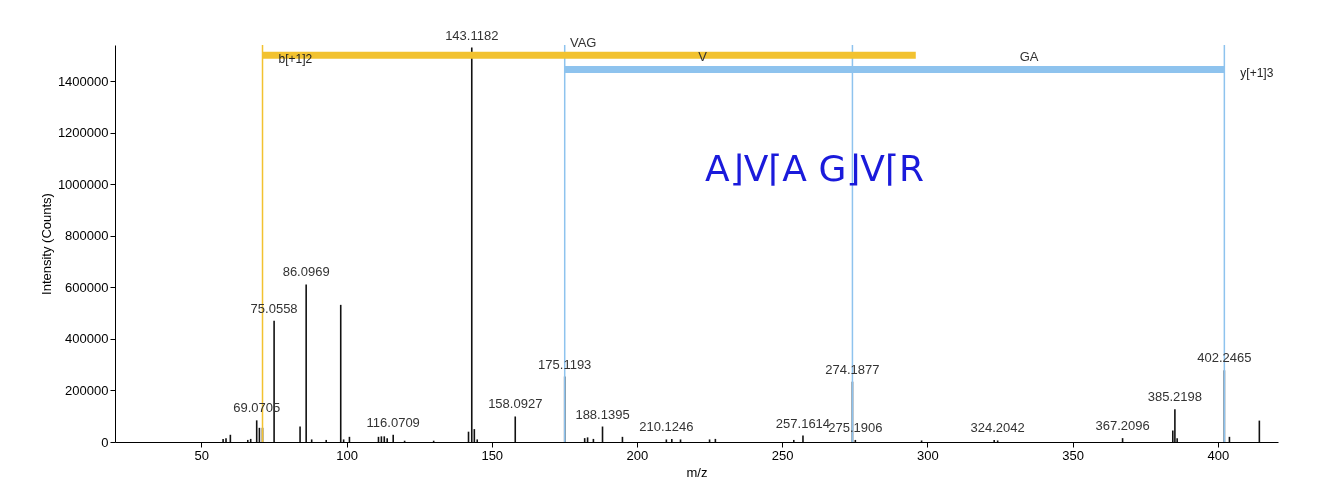  What do you see at coordinates (83, 133) in the screenshot?
I see `y-tick-label: 1200000` at bounding box center [83, 133].